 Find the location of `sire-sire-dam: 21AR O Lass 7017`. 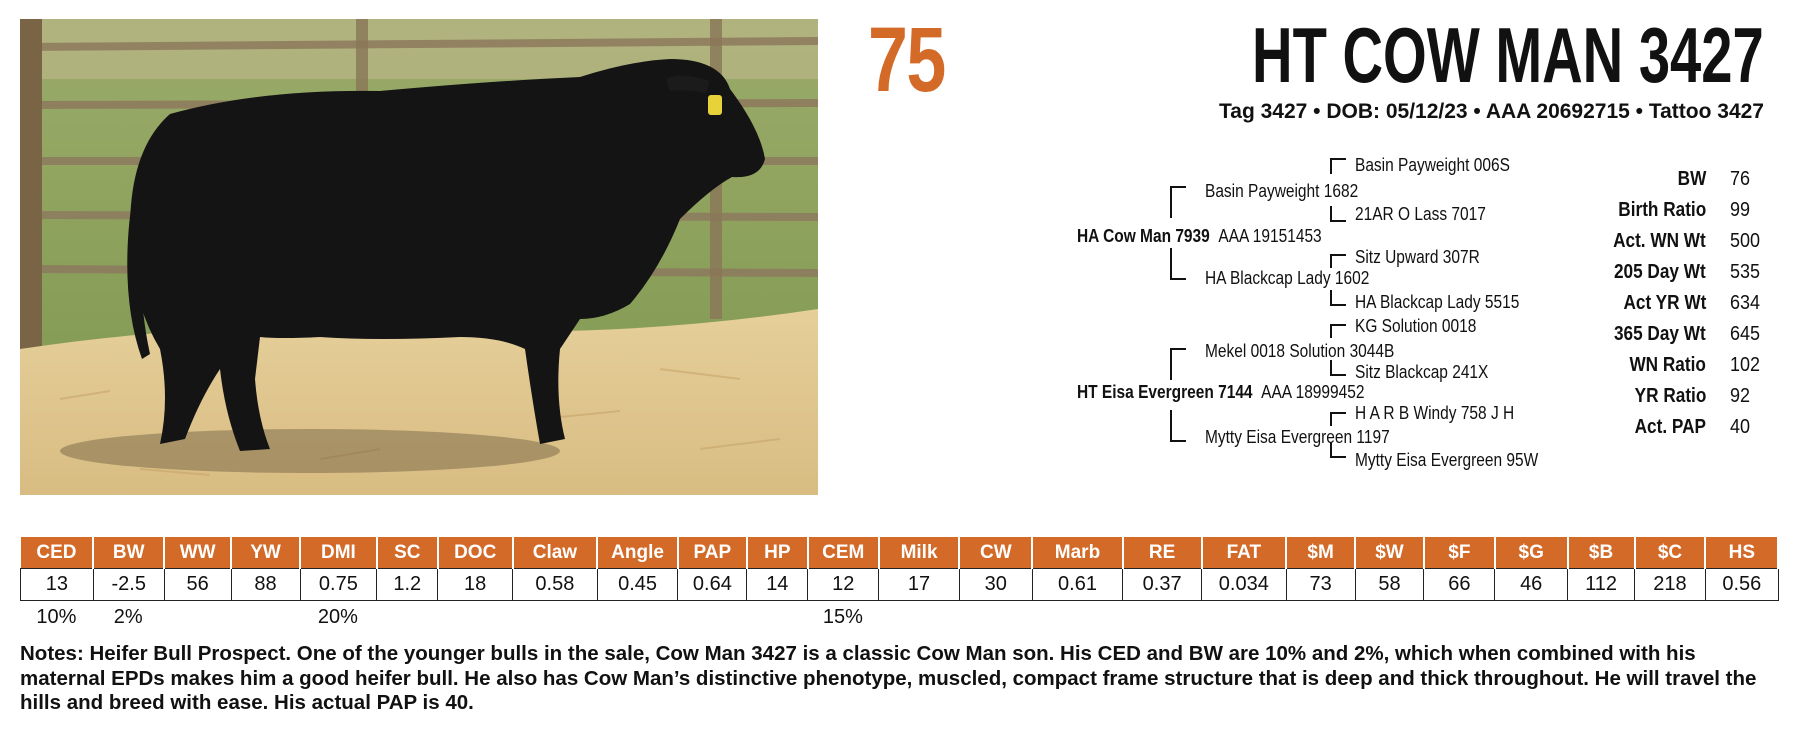

sire-sire-dam: 21AR O Lass 7017 is located at coordinates (1420, 214).